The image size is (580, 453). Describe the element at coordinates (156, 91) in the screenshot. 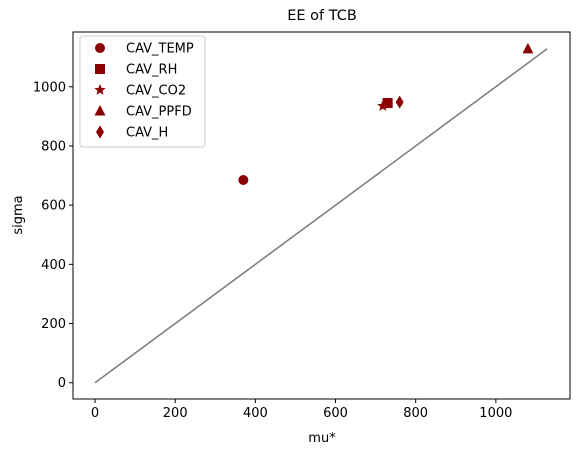

I see `legend-label: CAV_CO2` at that location.